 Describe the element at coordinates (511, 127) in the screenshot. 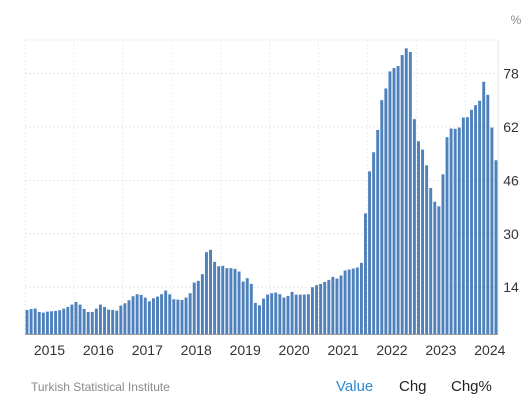

I see `y-tick-label: 62` at that location.